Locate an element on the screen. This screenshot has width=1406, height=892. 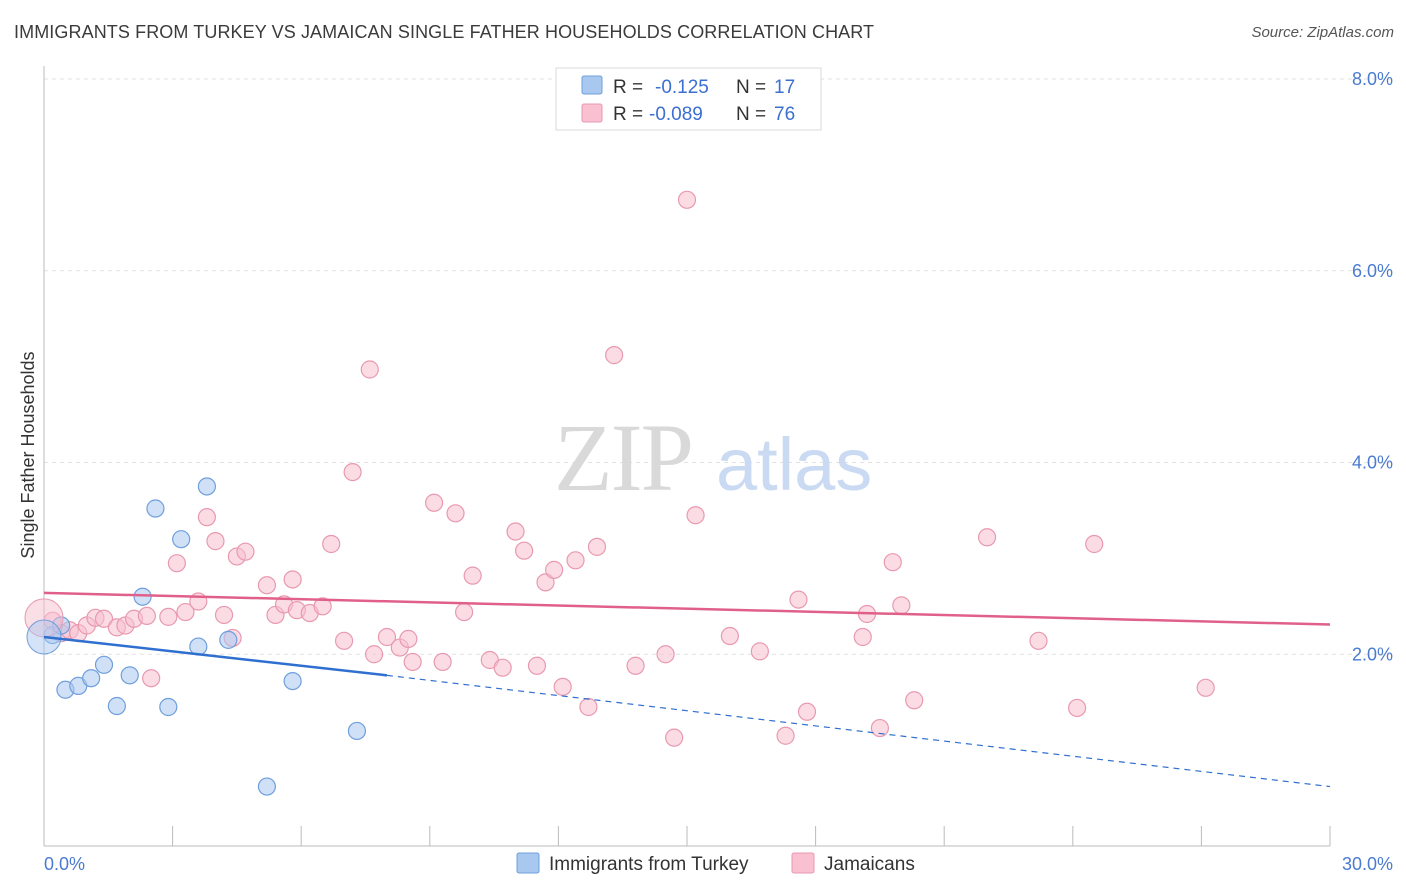
bottom-legend-label-jamaicans: Jamaicans is located at coordinates (869, 864).